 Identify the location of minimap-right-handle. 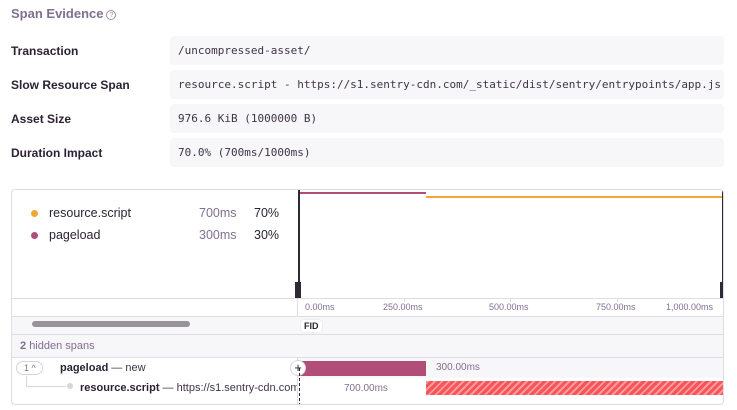
(722, 244).